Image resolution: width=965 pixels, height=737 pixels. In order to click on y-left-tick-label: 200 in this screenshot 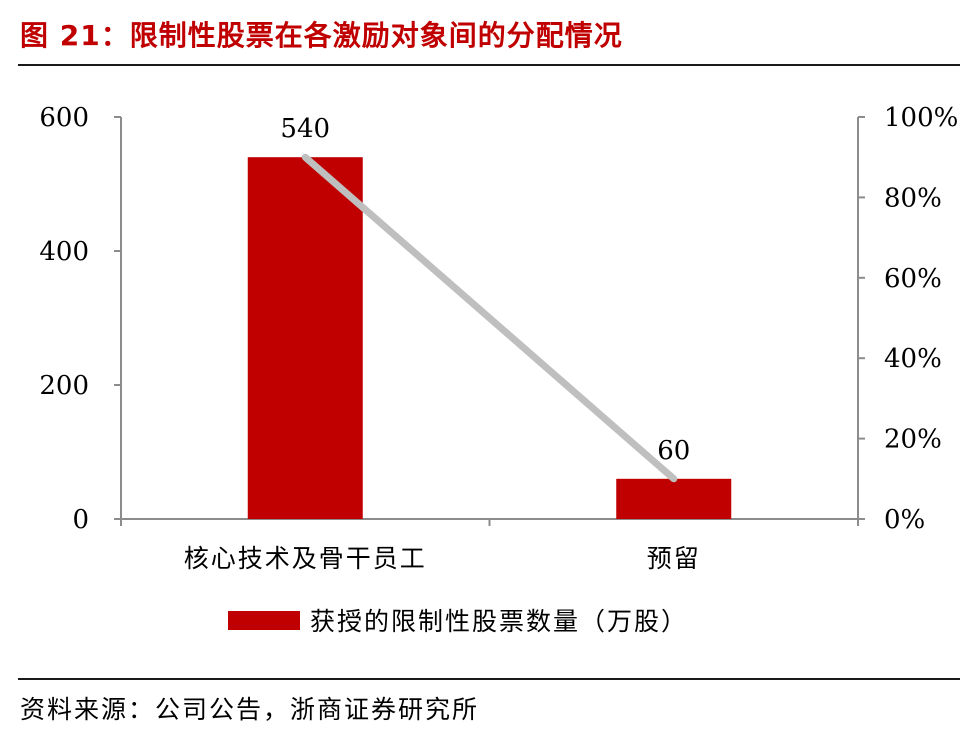, I will do `click(64, 386)`.